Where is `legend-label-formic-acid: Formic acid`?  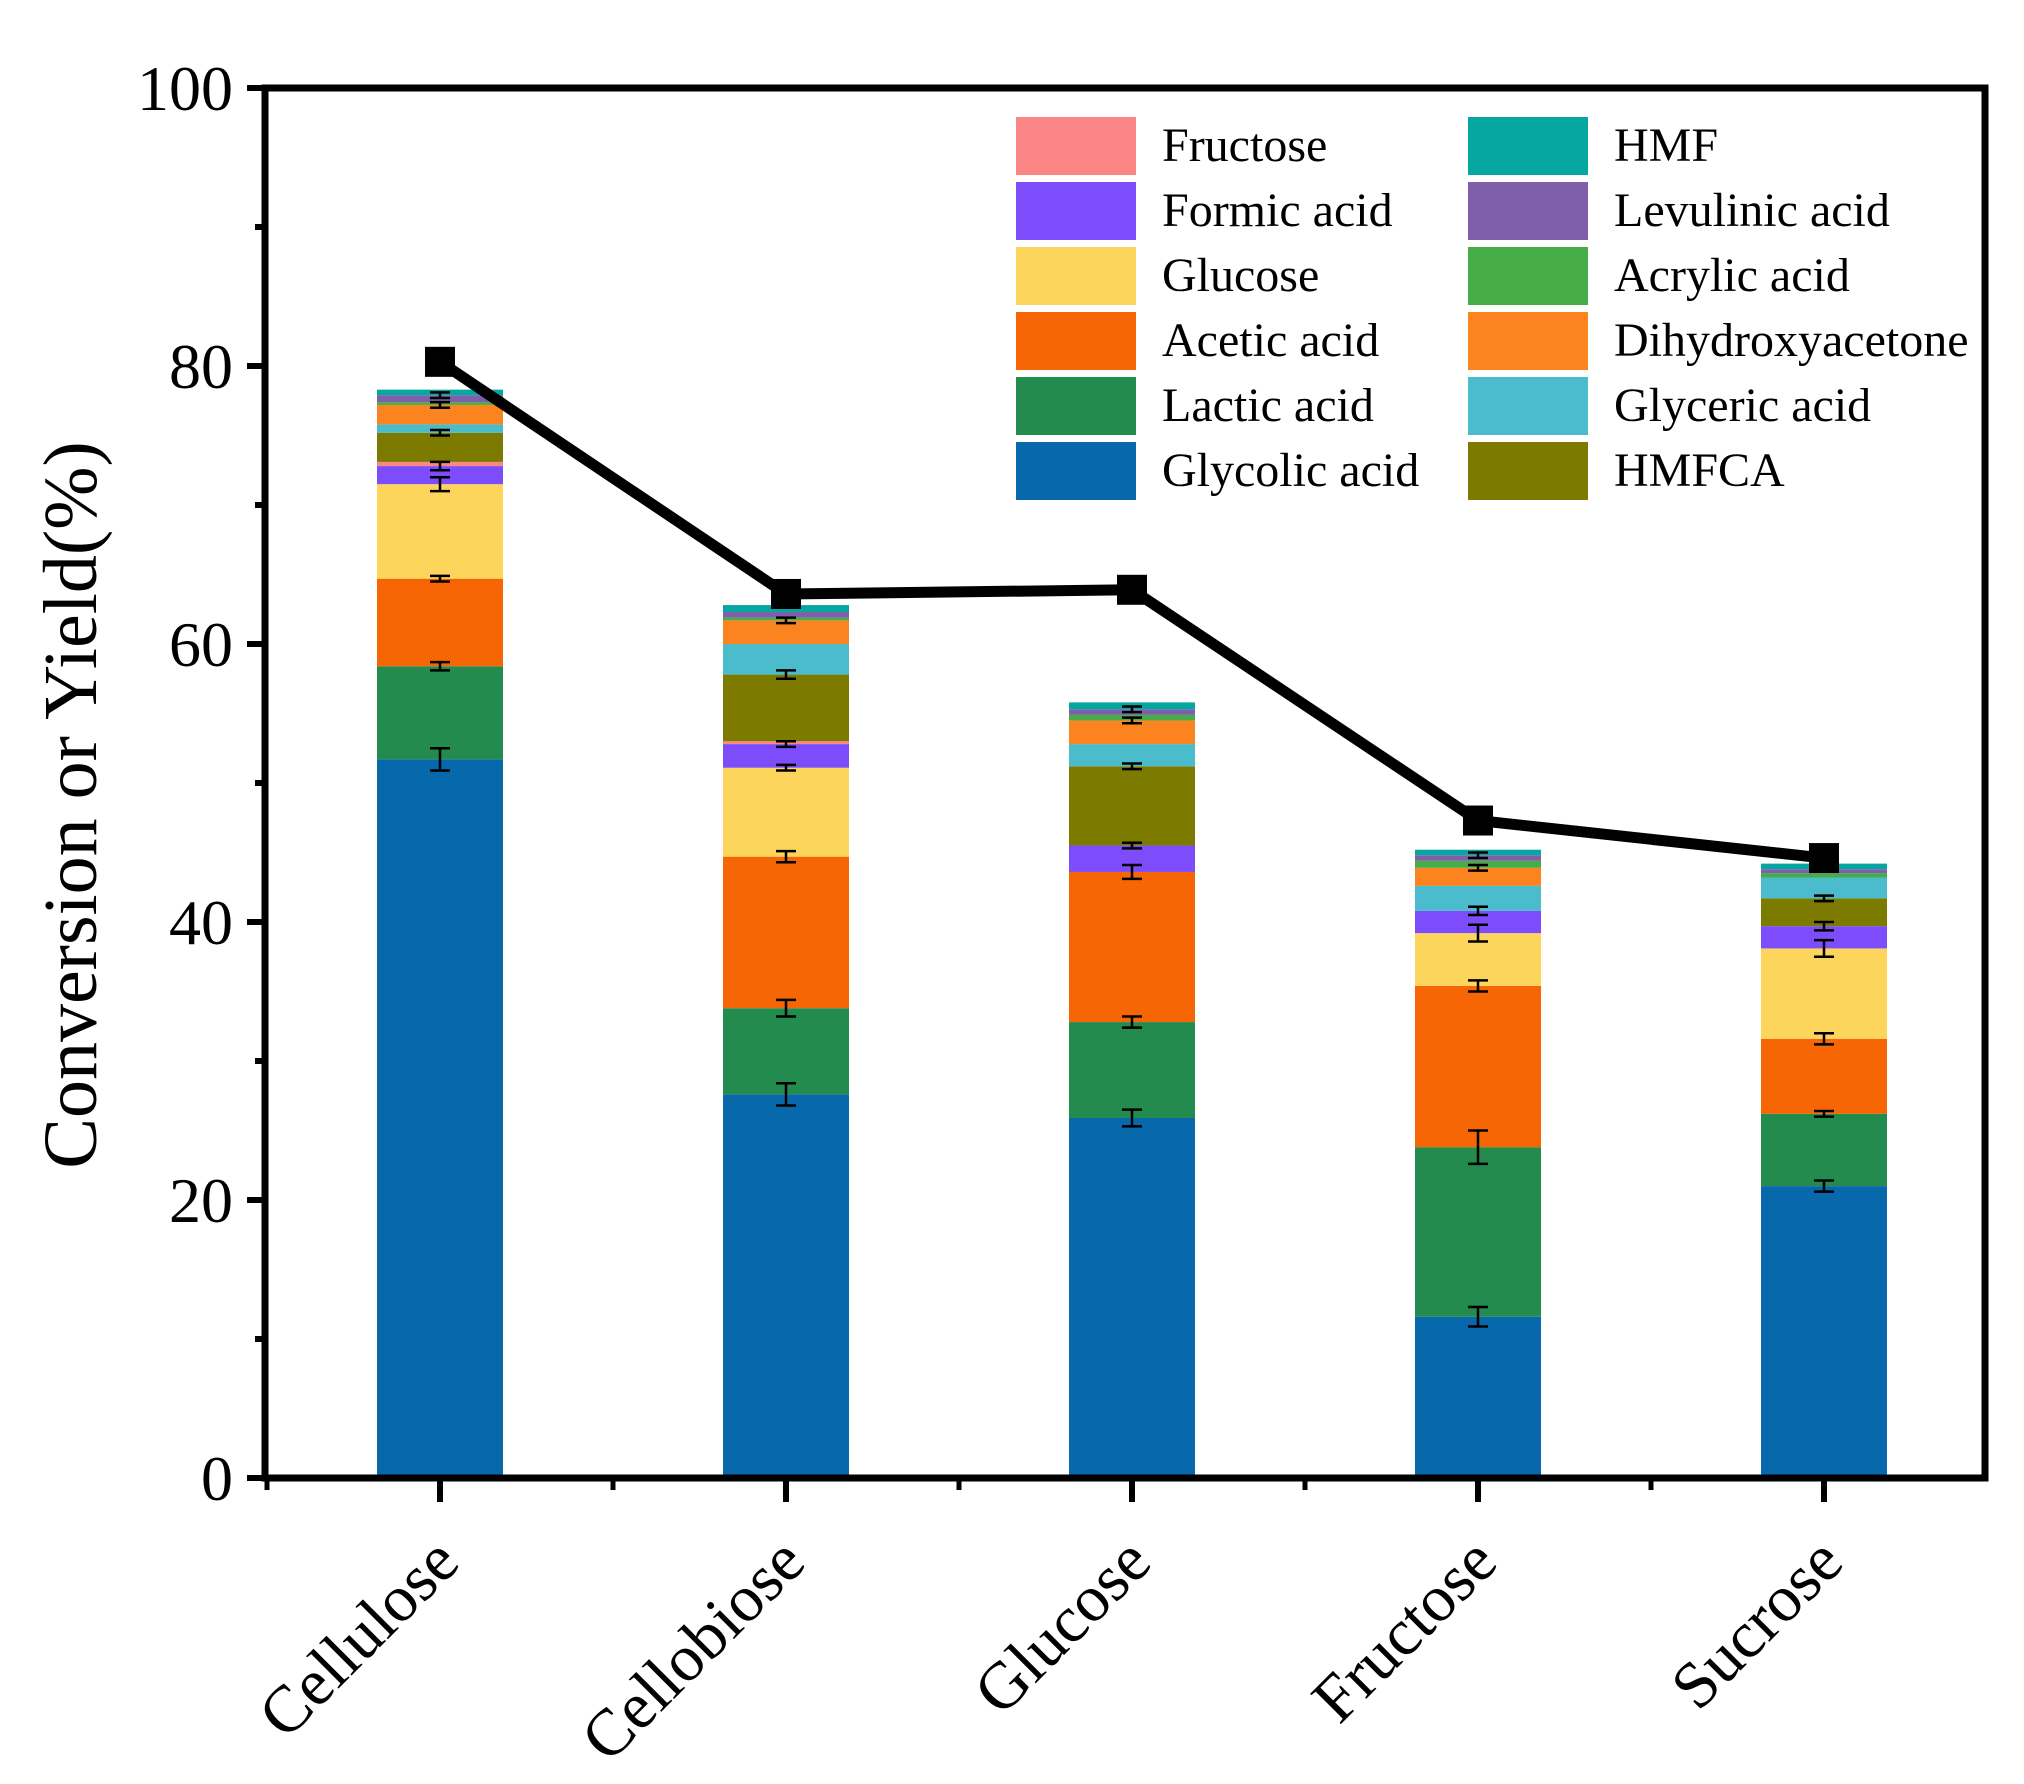
legend-label-formic-acid: Formic acid is located at coordinates (1277, 210).